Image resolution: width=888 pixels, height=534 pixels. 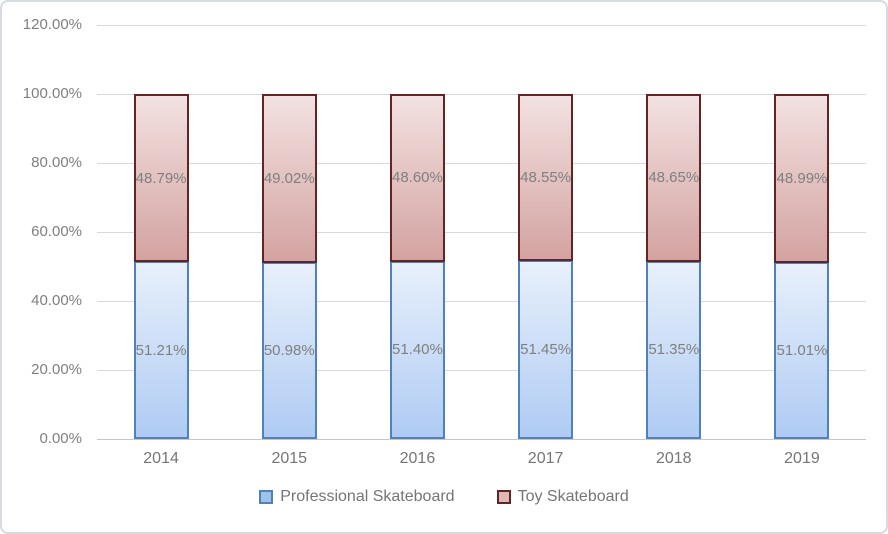 I want to click on toy-skateboard-segment: 48.79%, so click(x=161, y=178).